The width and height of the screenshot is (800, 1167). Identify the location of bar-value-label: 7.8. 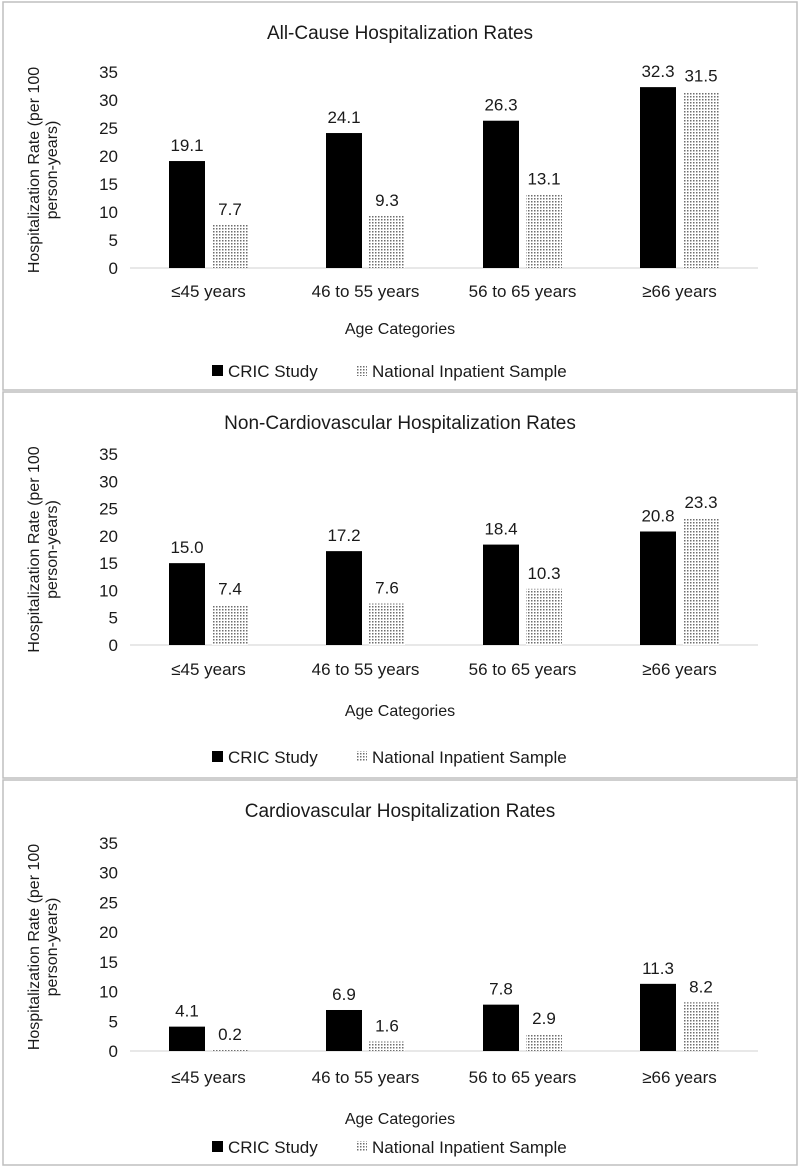
(501, 989).